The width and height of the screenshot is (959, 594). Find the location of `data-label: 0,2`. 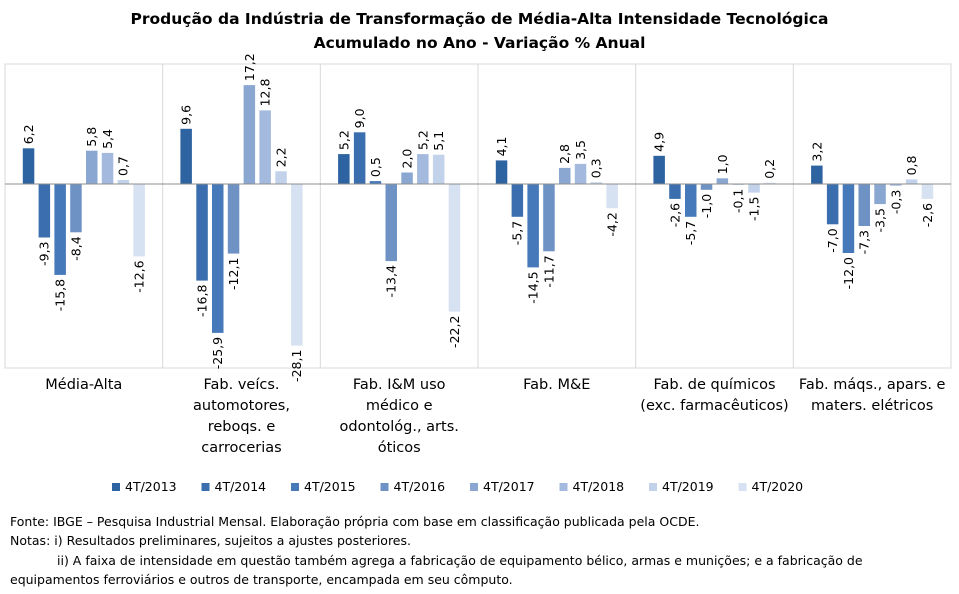

data-label: 0,2 is located at coordinates (769, 169).